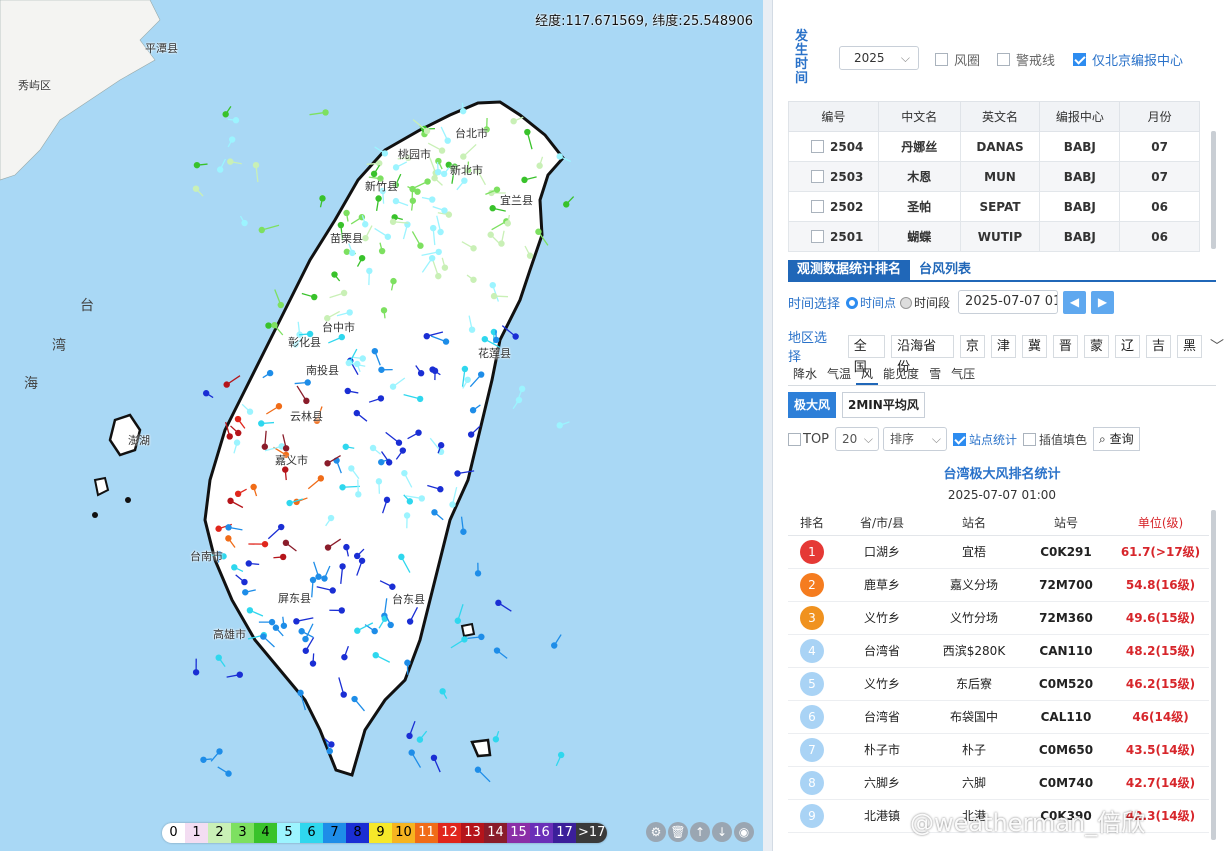 The image size is (1224, 851). Describe the element at coordinates (852, 302) in the screenshot. I see `radio-on-icon` at that location.